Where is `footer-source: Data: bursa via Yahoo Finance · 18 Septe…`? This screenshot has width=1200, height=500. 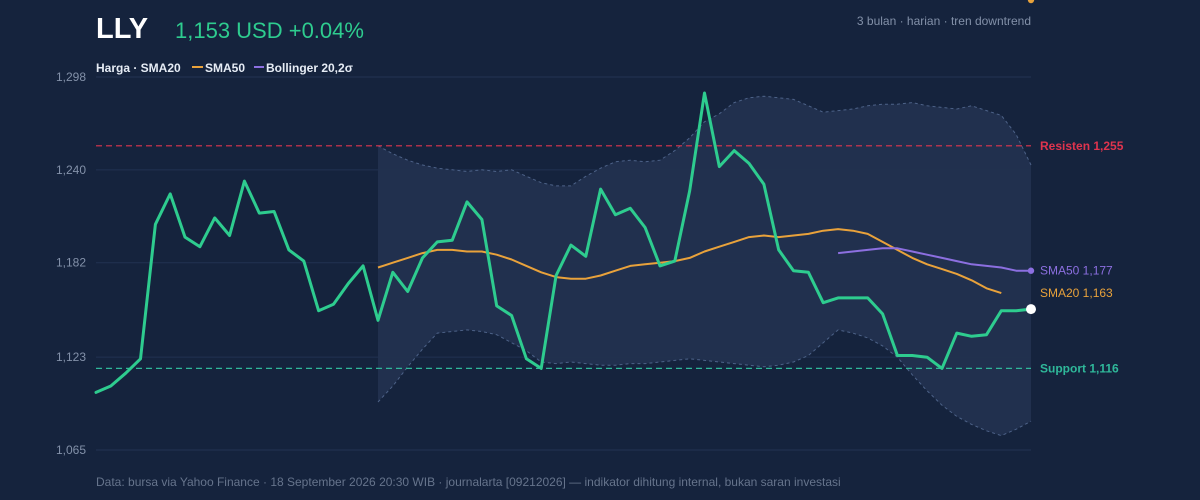 footer-source: Data: bursa via Yahoo Finance · 18 Septe… is located at coordinates (468, 482).